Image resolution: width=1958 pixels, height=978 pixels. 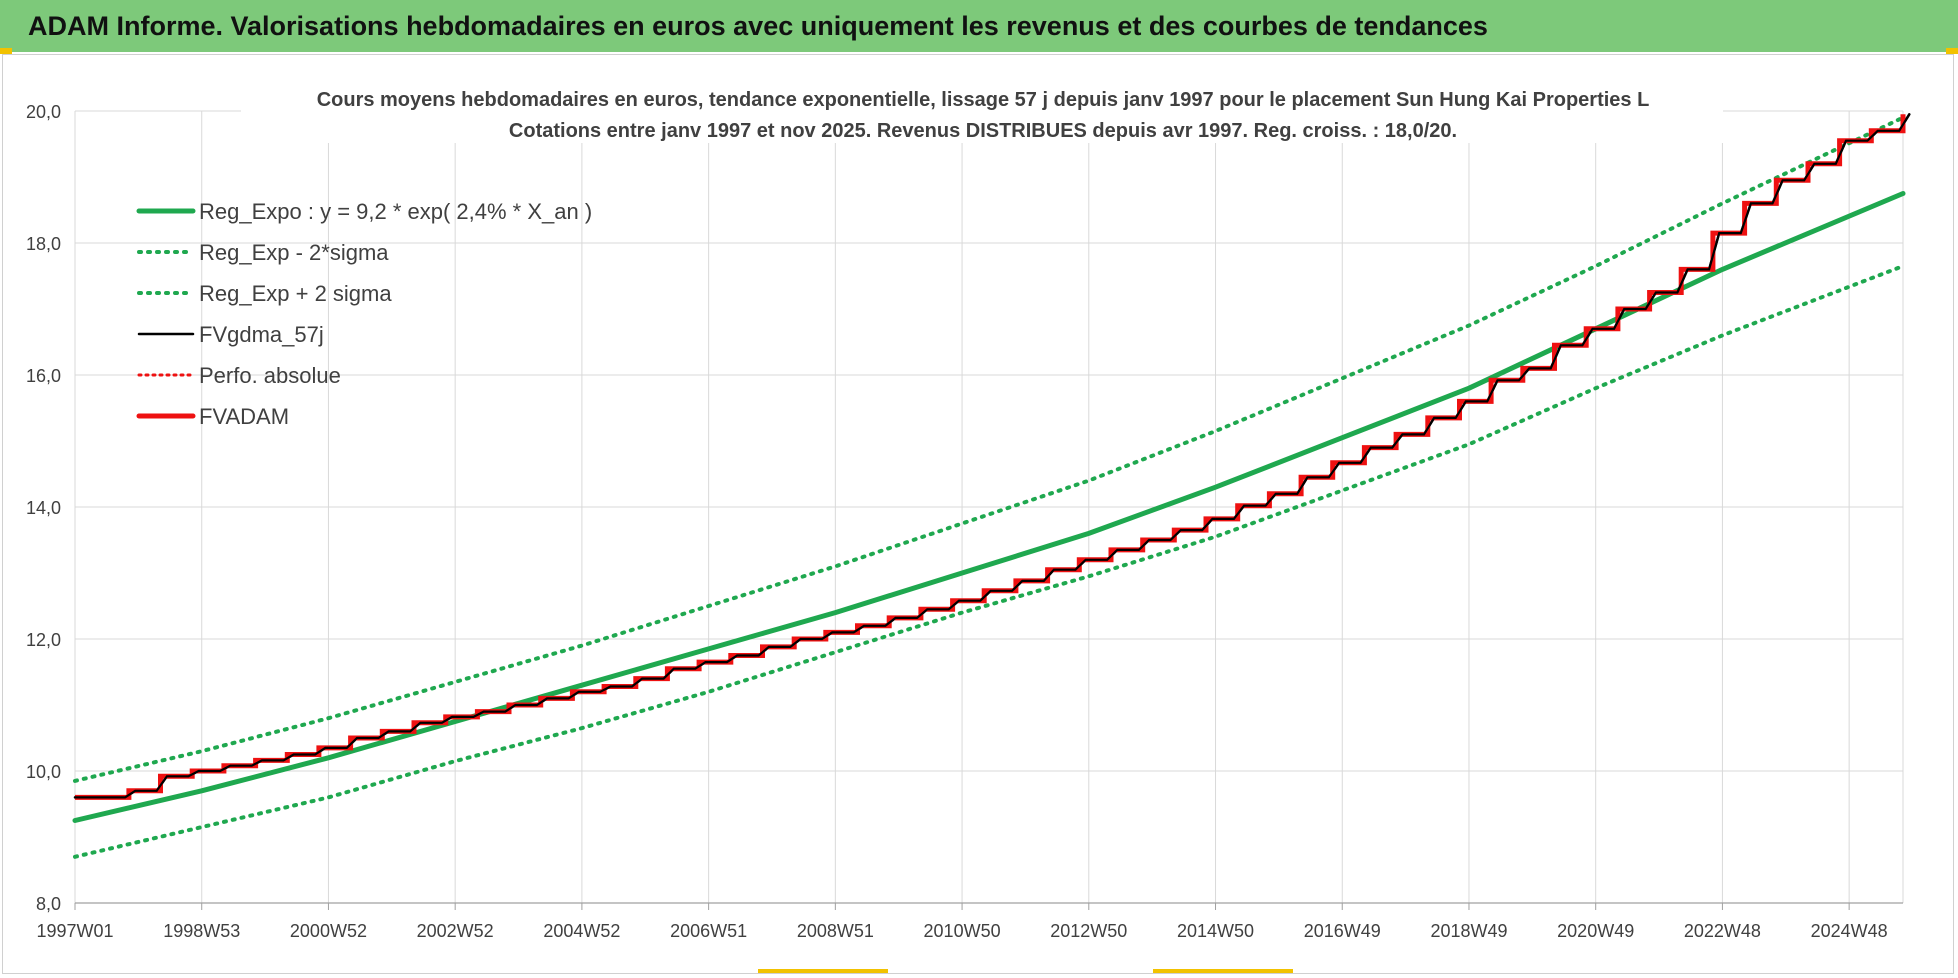 What do you see at coordinates (43, 640) in the screenshot?
I see `y-tick-label: 12,0` at bounding box center [43, 640].